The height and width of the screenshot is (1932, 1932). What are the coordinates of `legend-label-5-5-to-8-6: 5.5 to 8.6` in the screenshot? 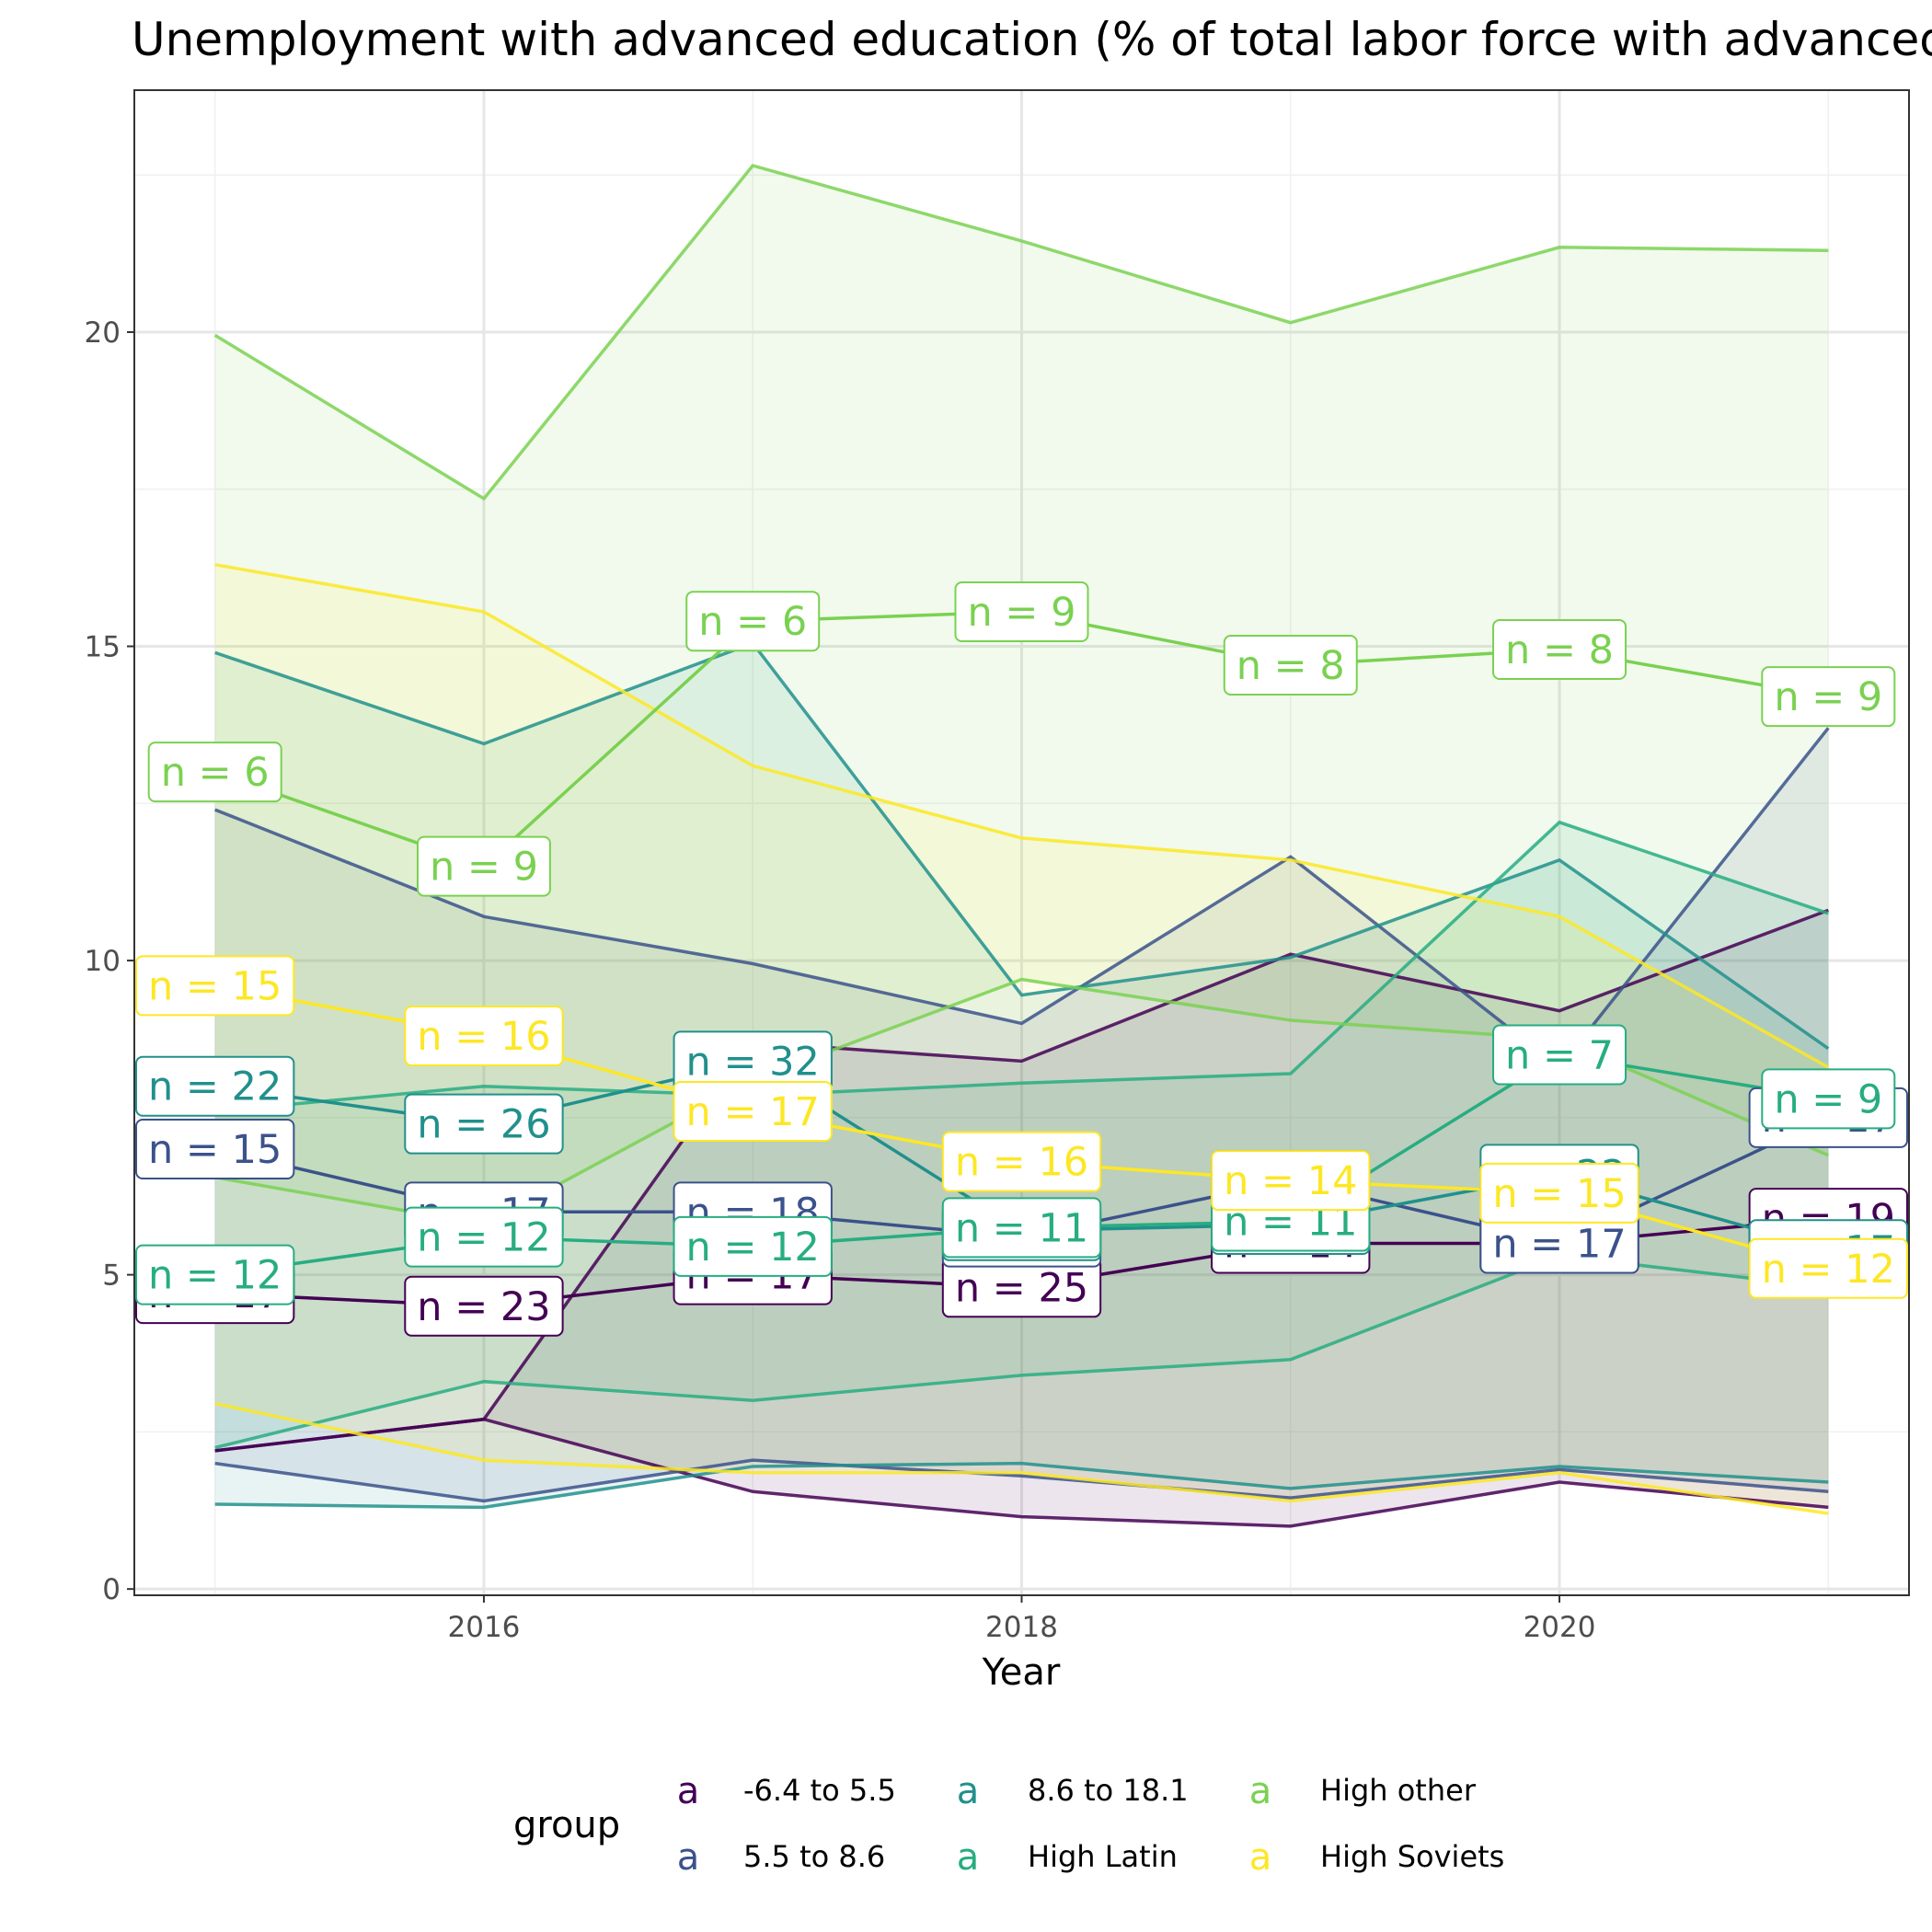 It's located at (814, 1856).